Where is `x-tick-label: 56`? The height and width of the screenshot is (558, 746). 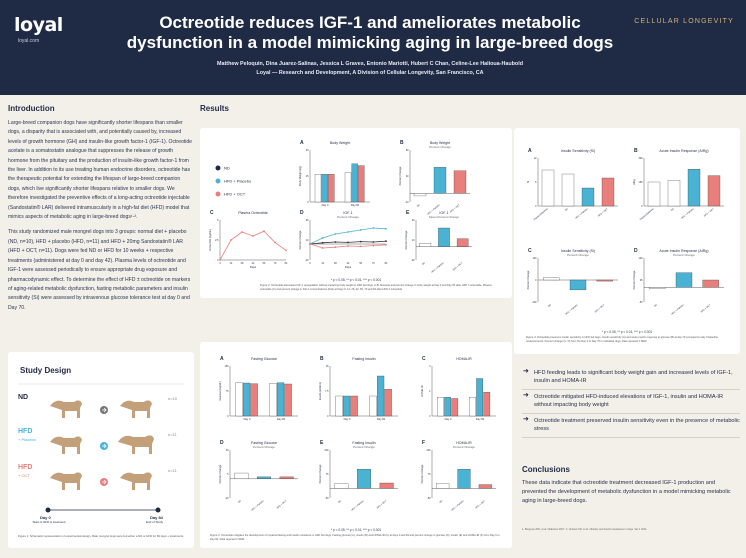
x-tick-label: 56 is located at coordinates (264, 263).